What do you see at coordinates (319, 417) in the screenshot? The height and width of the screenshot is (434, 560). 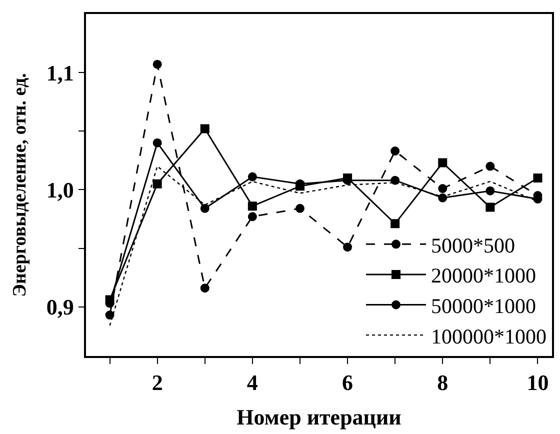 I see `x-axis-title: Номер итерации` at bounding box center [319, 417].